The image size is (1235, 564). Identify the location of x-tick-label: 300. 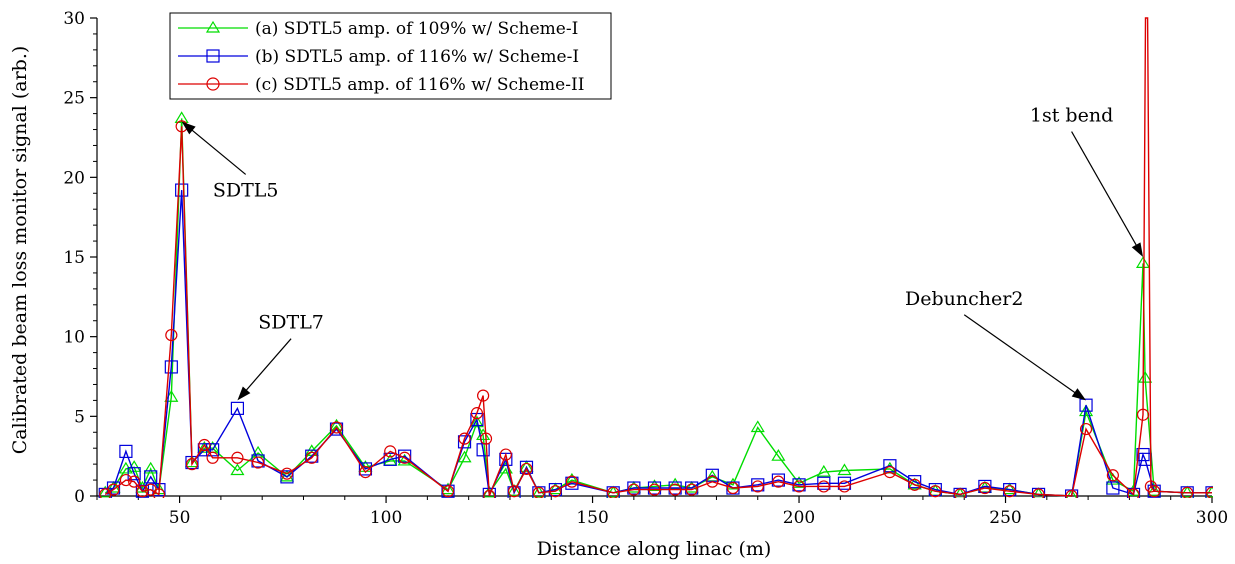
(1212, 518).